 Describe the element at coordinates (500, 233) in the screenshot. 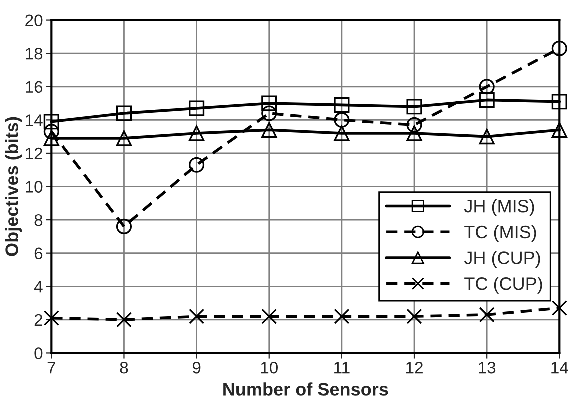

I see `legend-label: TC (MIS)` at that location.